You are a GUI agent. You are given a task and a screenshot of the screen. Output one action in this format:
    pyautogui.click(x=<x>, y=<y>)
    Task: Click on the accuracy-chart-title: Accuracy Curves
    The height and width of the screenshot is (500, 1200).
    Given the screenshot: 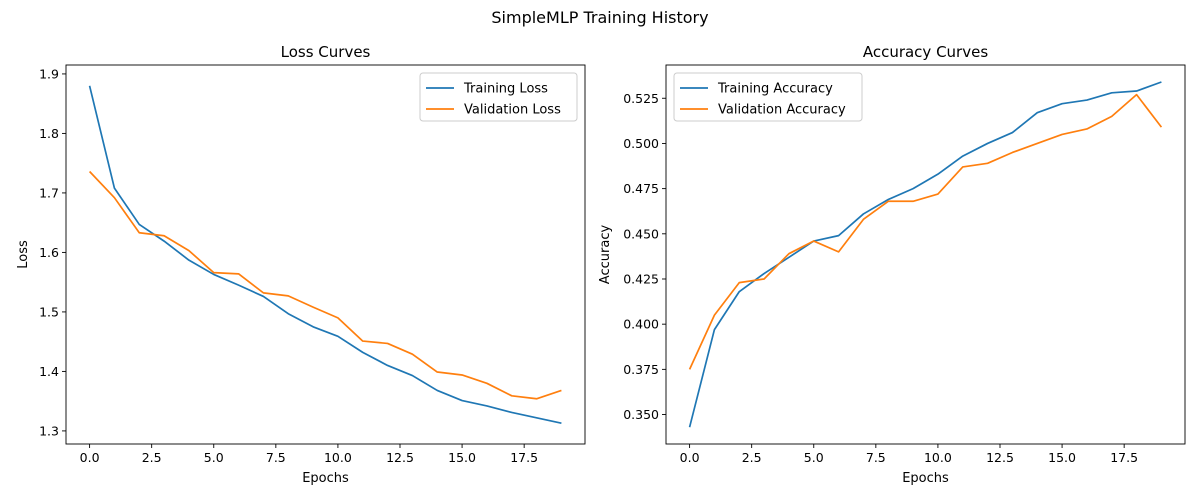 What is the action you would take?
    pyautogui.click(x=926, y=52)
    